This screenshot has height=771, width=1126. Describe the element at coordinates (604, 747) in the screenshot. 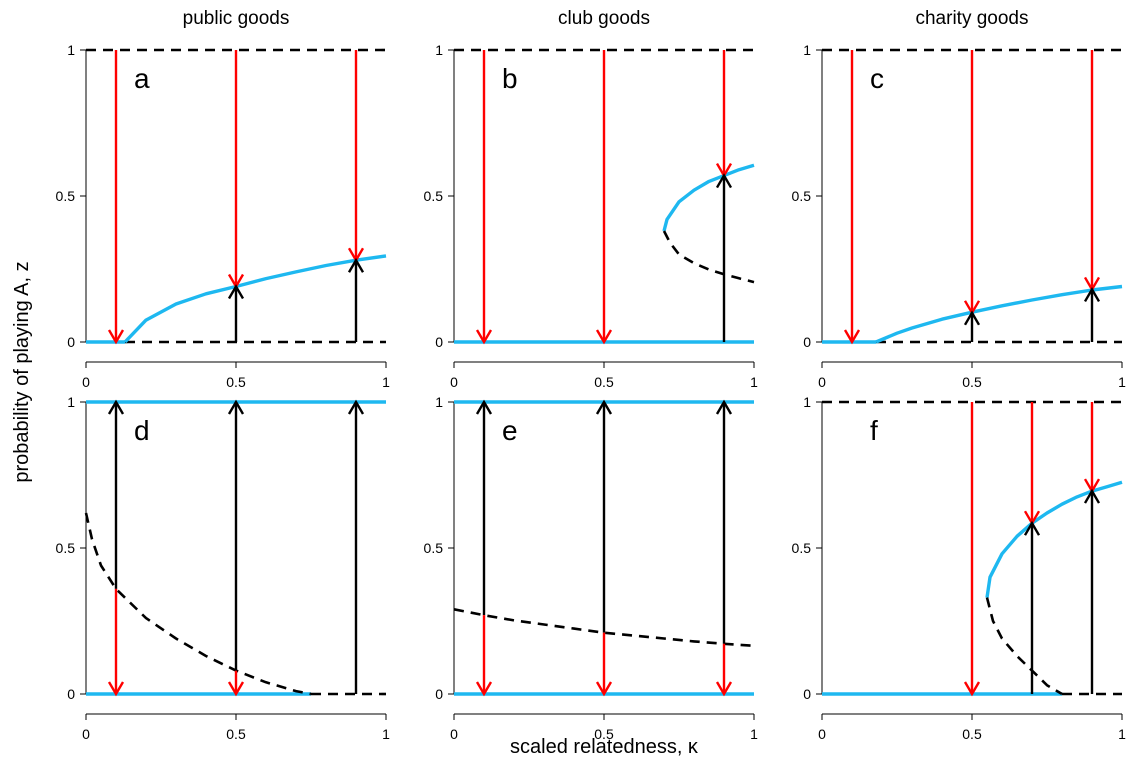

I see `x-axis-title: scaled relatedness, κ` at that location.